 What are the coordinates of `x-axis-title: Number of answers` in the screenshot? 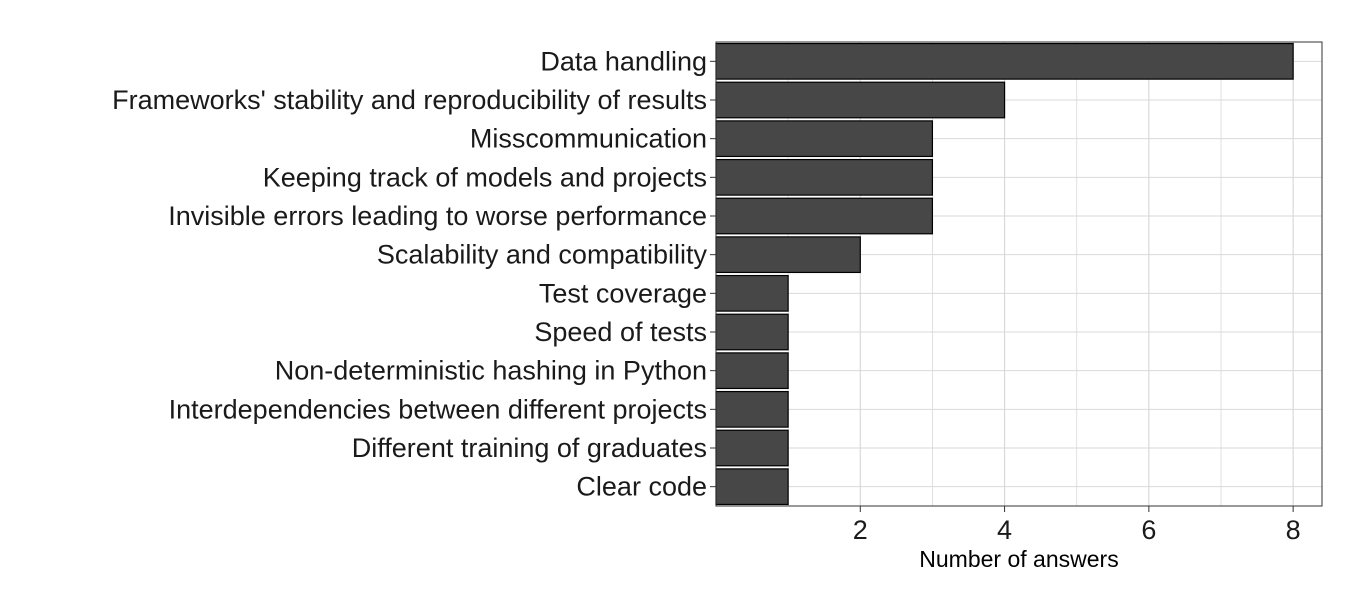 It's located at (1018, 559).